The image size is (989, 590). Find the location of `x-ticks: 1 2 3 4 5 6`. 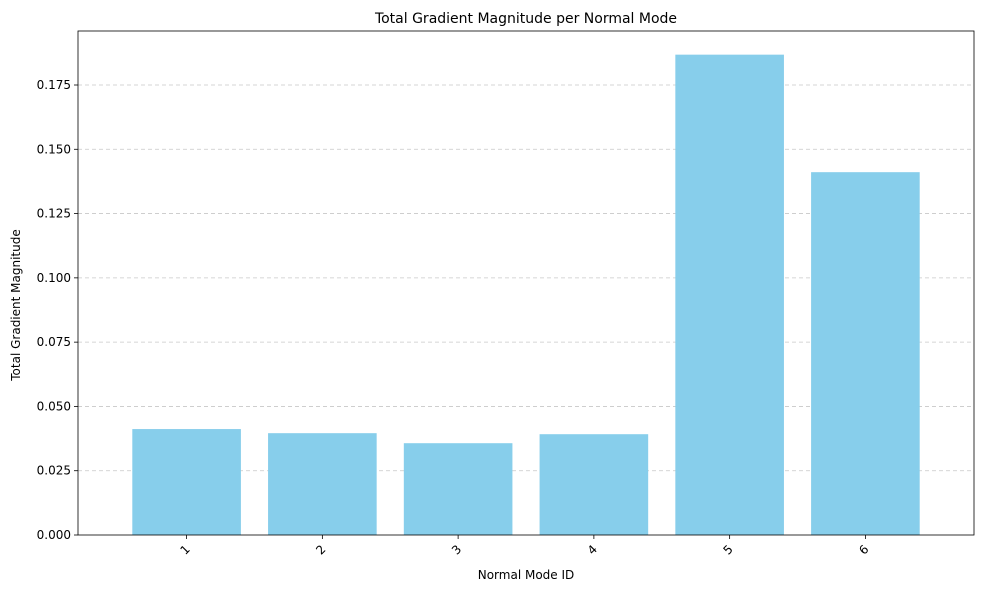

x-ticks: 1 2 3 4 5 6 is located at coordinates (524, 546).